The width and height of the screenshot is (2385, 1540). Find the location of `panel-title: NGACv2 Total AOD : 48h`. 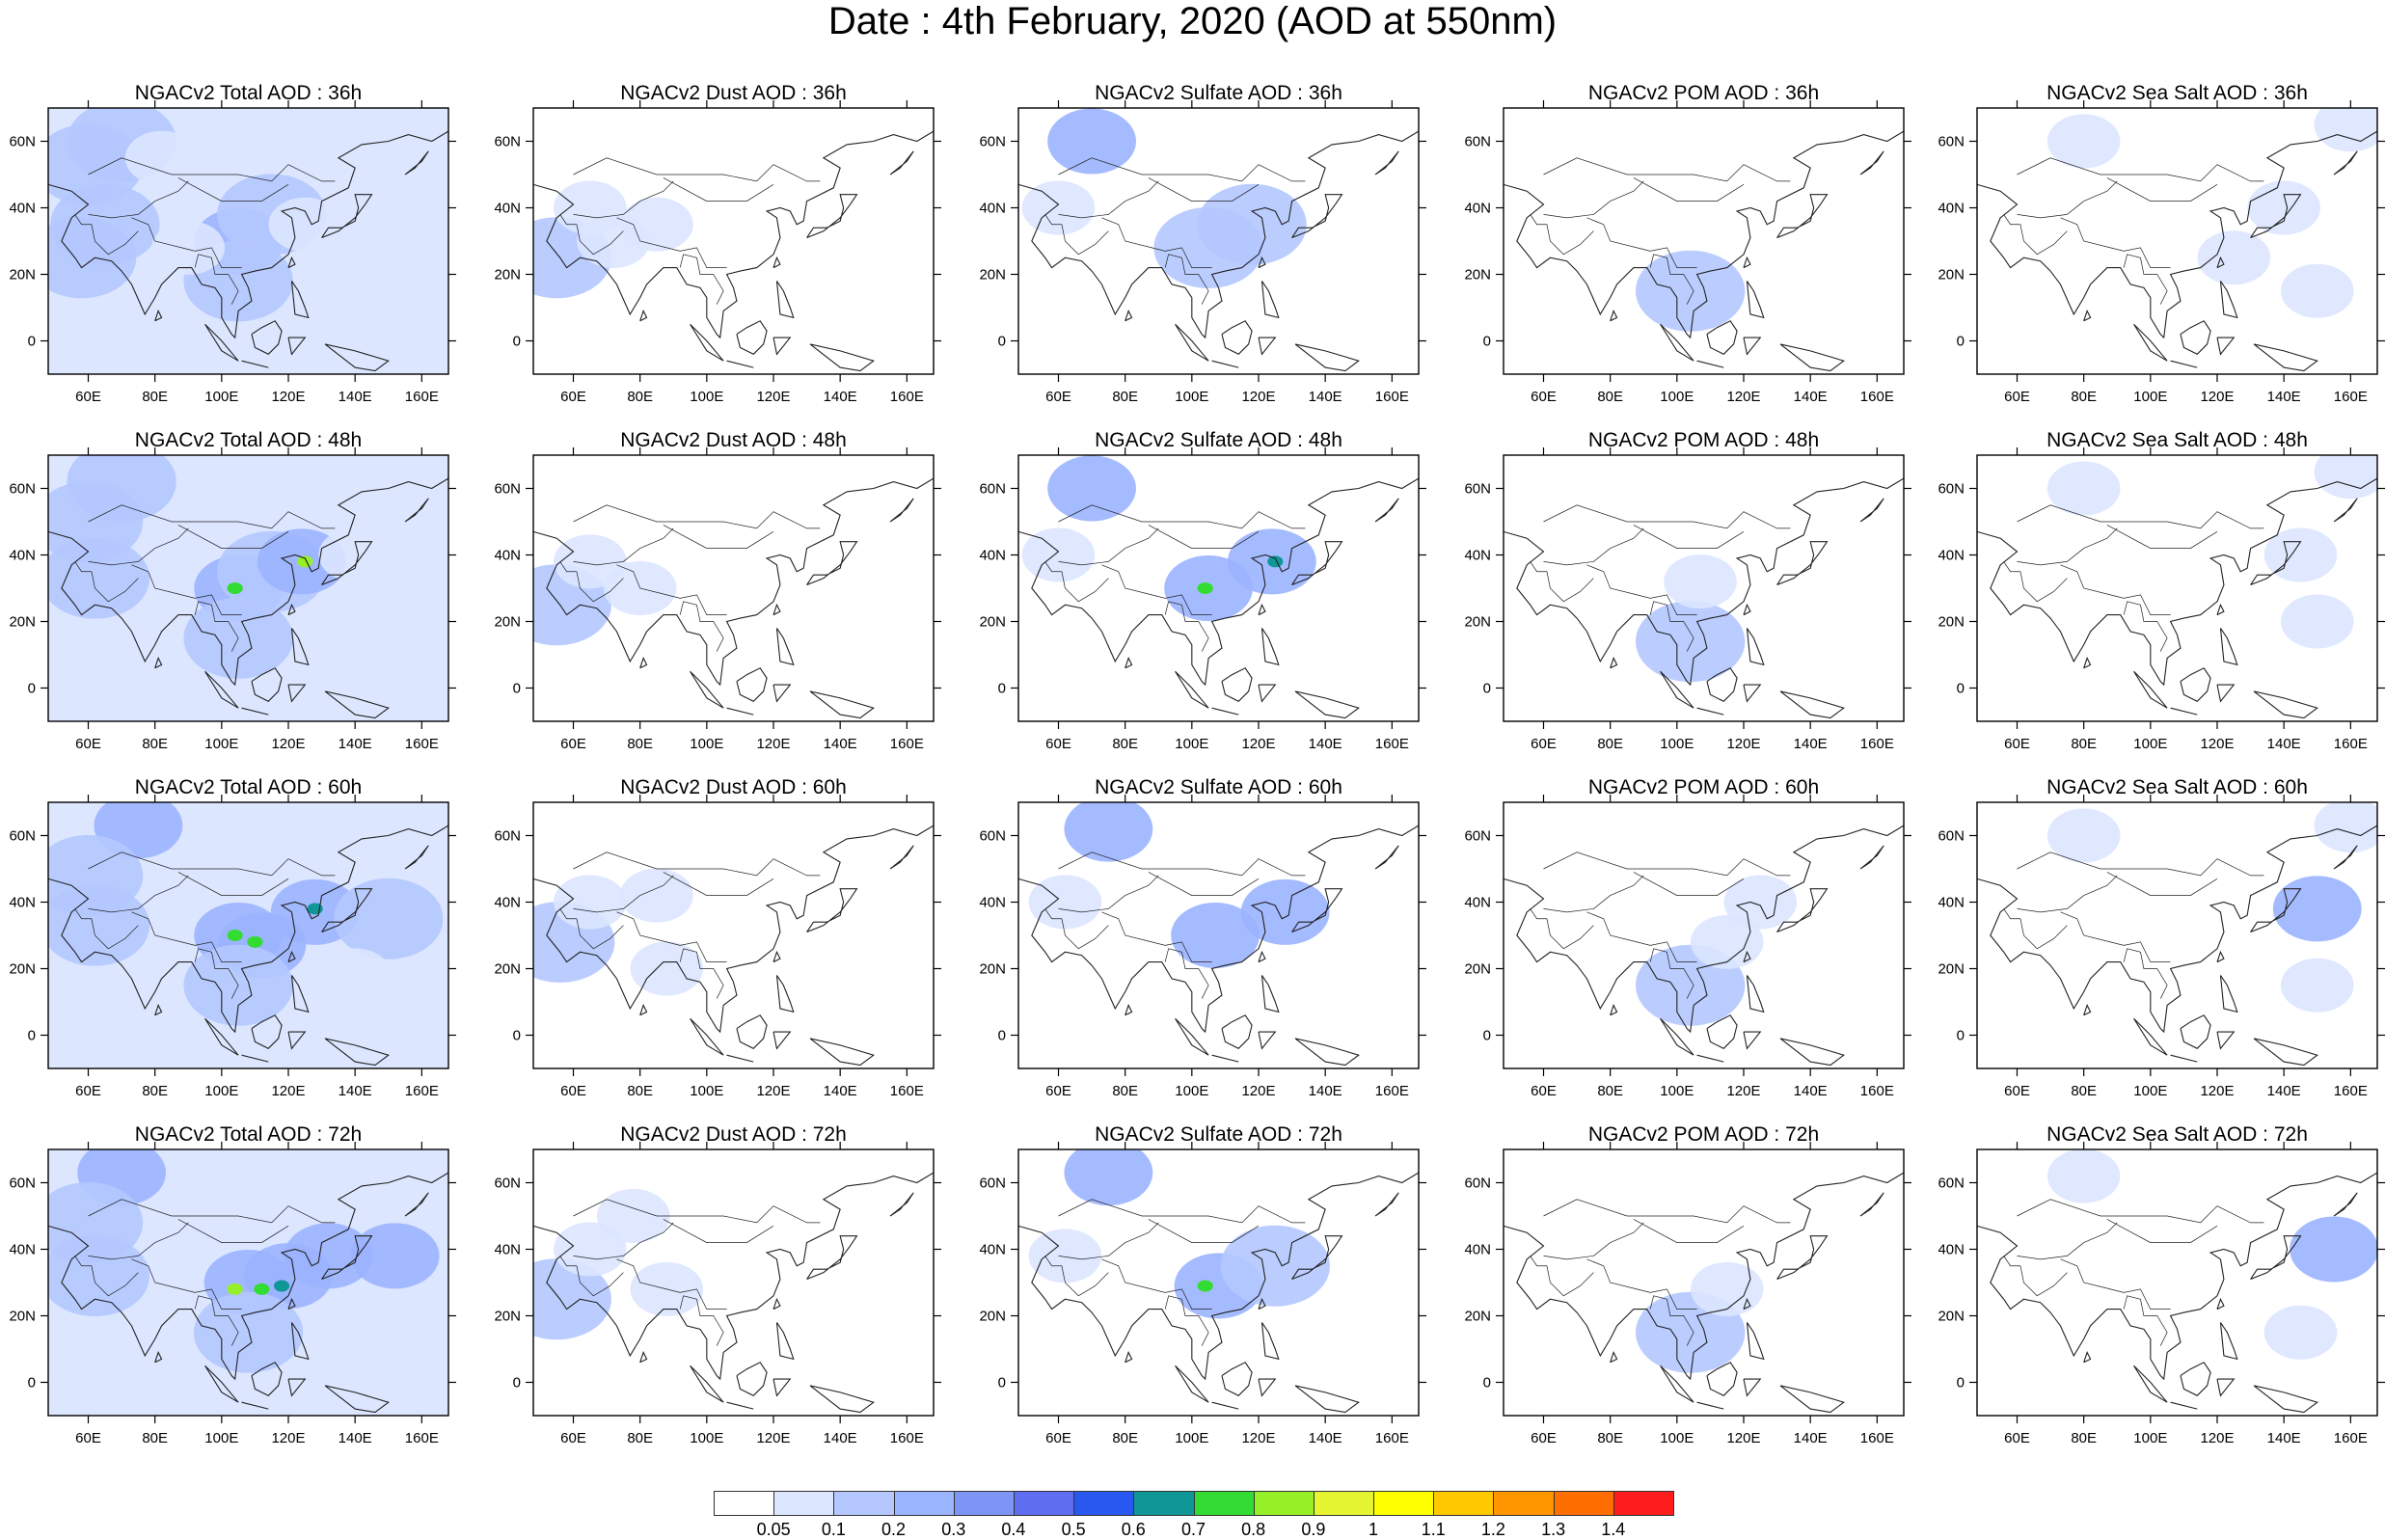

panel-title: NGACv2 Total AOD : 48h is located at coordinates (248, 440).